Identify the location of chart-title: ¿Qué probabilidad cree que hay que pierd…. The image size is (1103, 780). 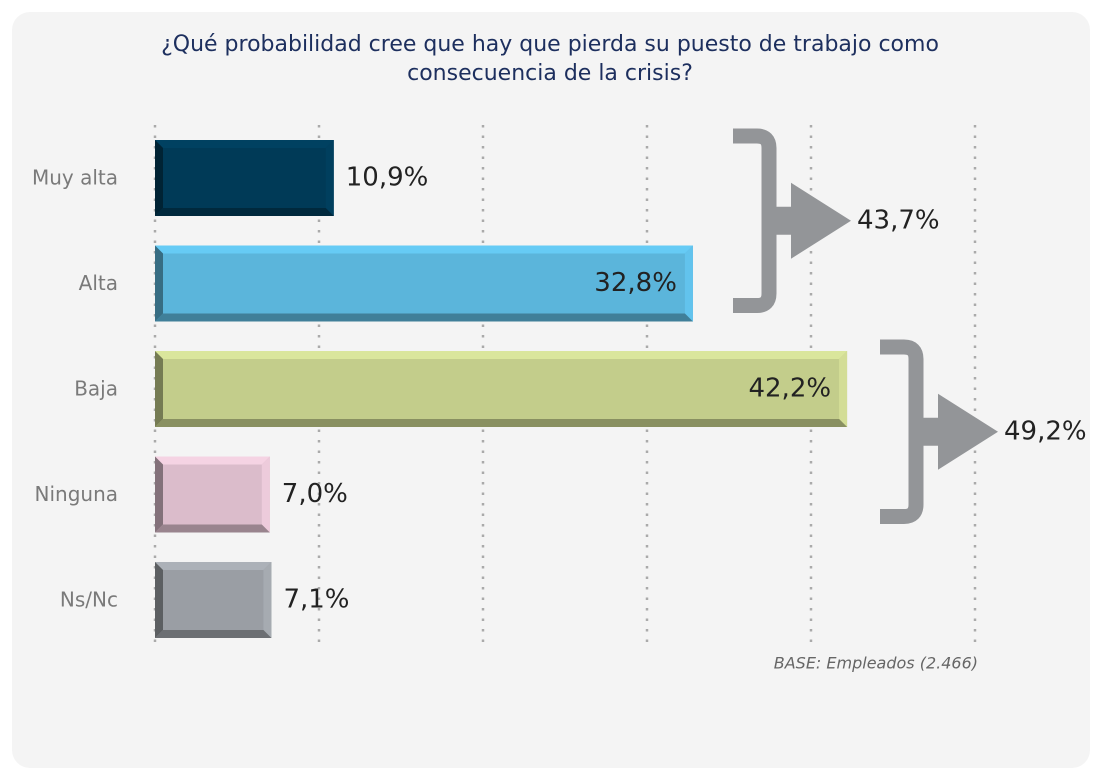
(550, 59).